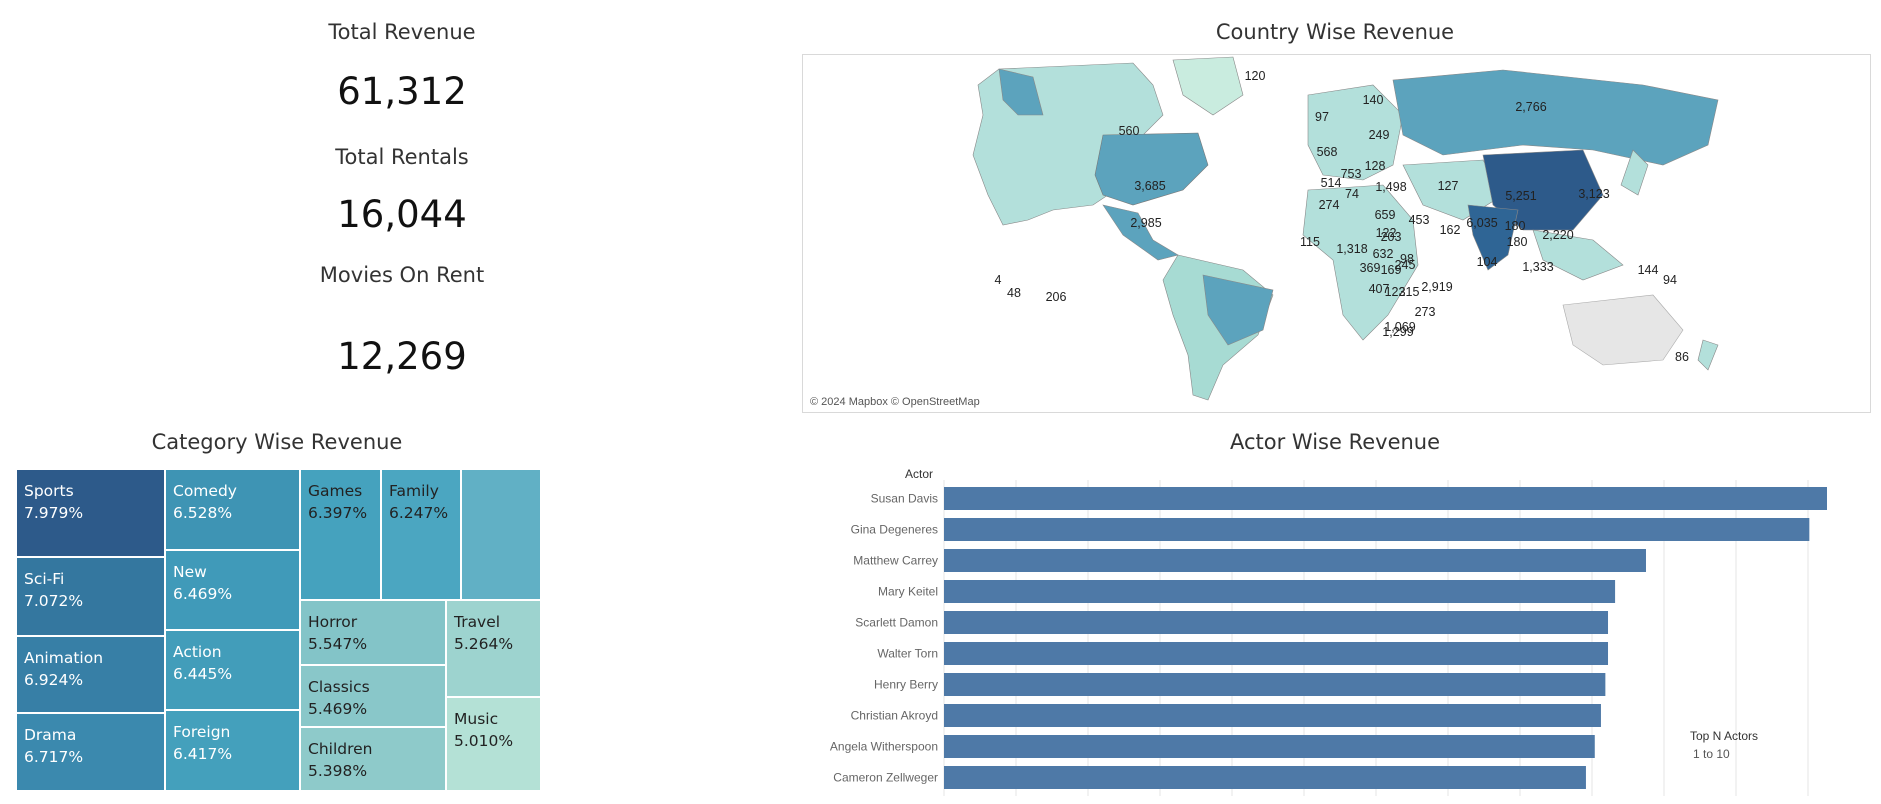 This screenshot has width=1881, height=804. Describe the element at coordinates (49, 491) in the screenshot. I see `tile-category-label: Sports` at that location.